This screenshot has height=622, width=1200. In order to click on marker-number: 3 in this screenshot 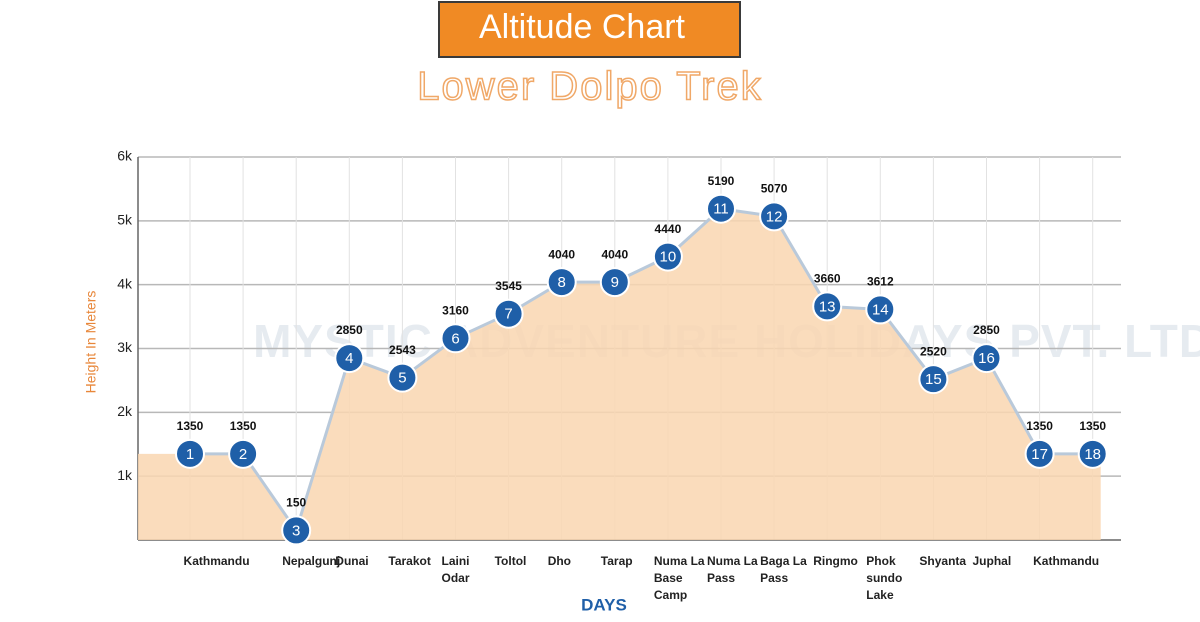, I will do `click(296, 530)`.